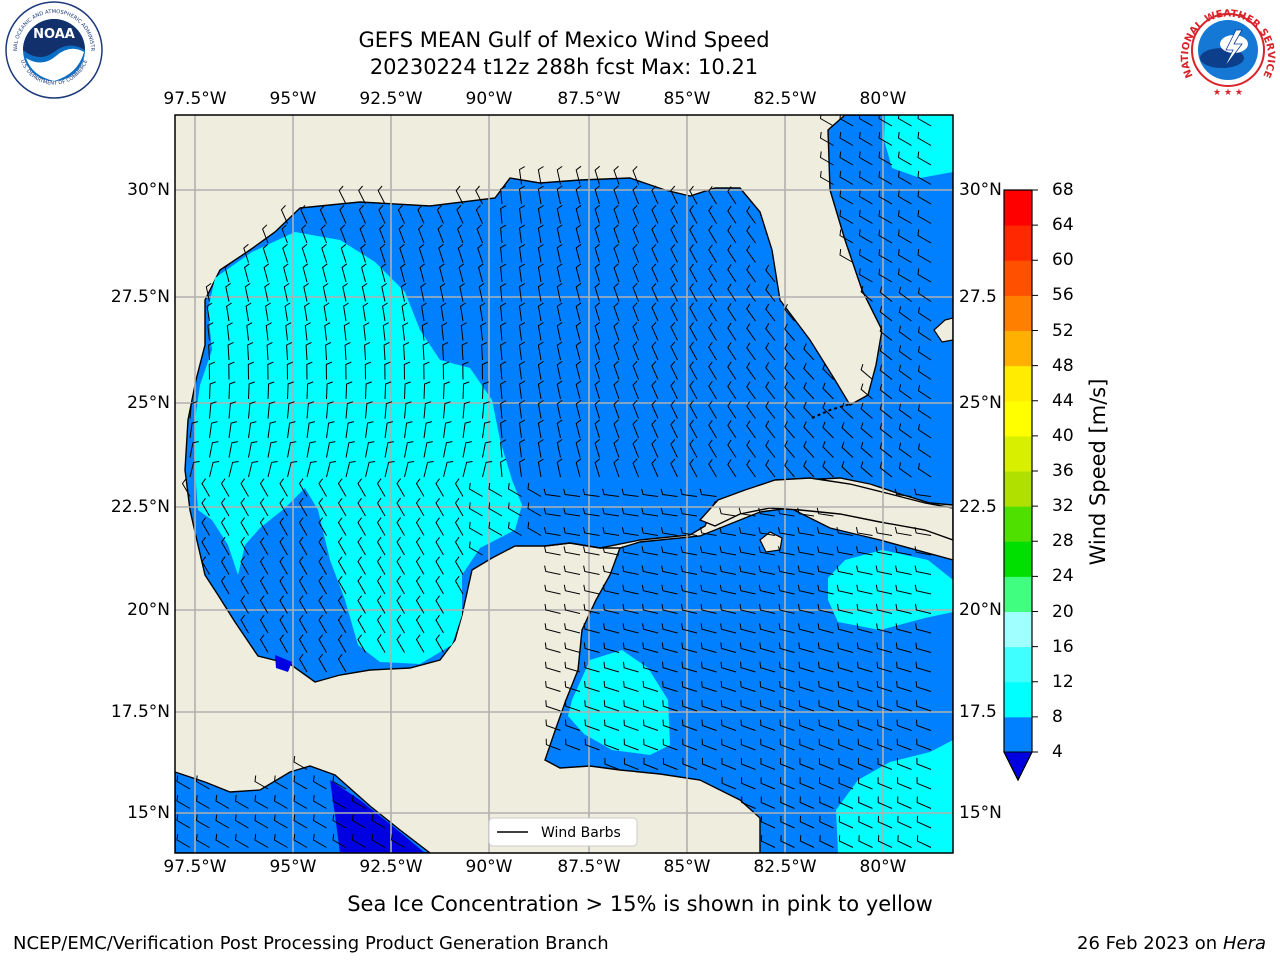  What do you see at coordinates (771, 542) in the screenshot?
I see `isla-juventud` at bounding box center [771, 542].